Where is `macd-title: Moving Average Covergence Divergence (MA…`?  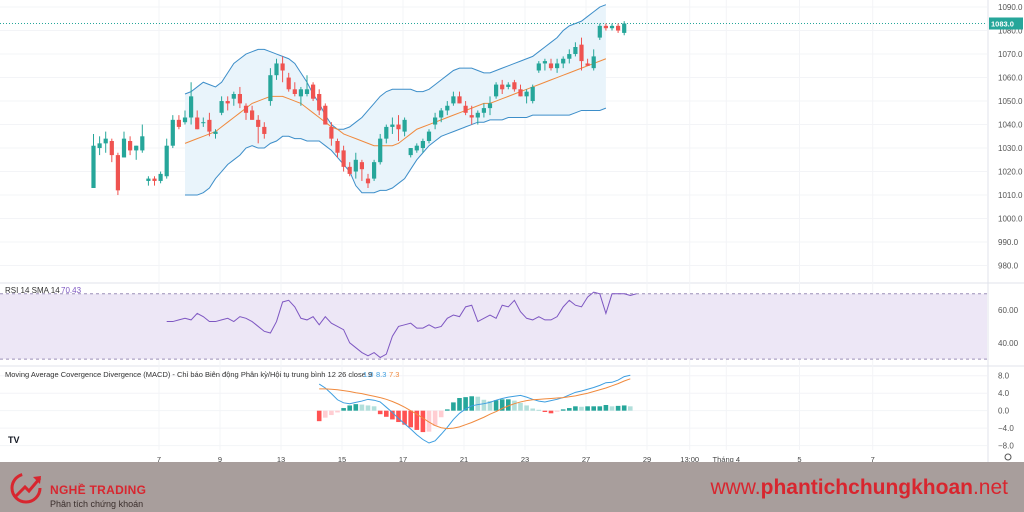 macd-title: Moving Average Covergence Divergence (MA… is located at coordinates (188, 374).